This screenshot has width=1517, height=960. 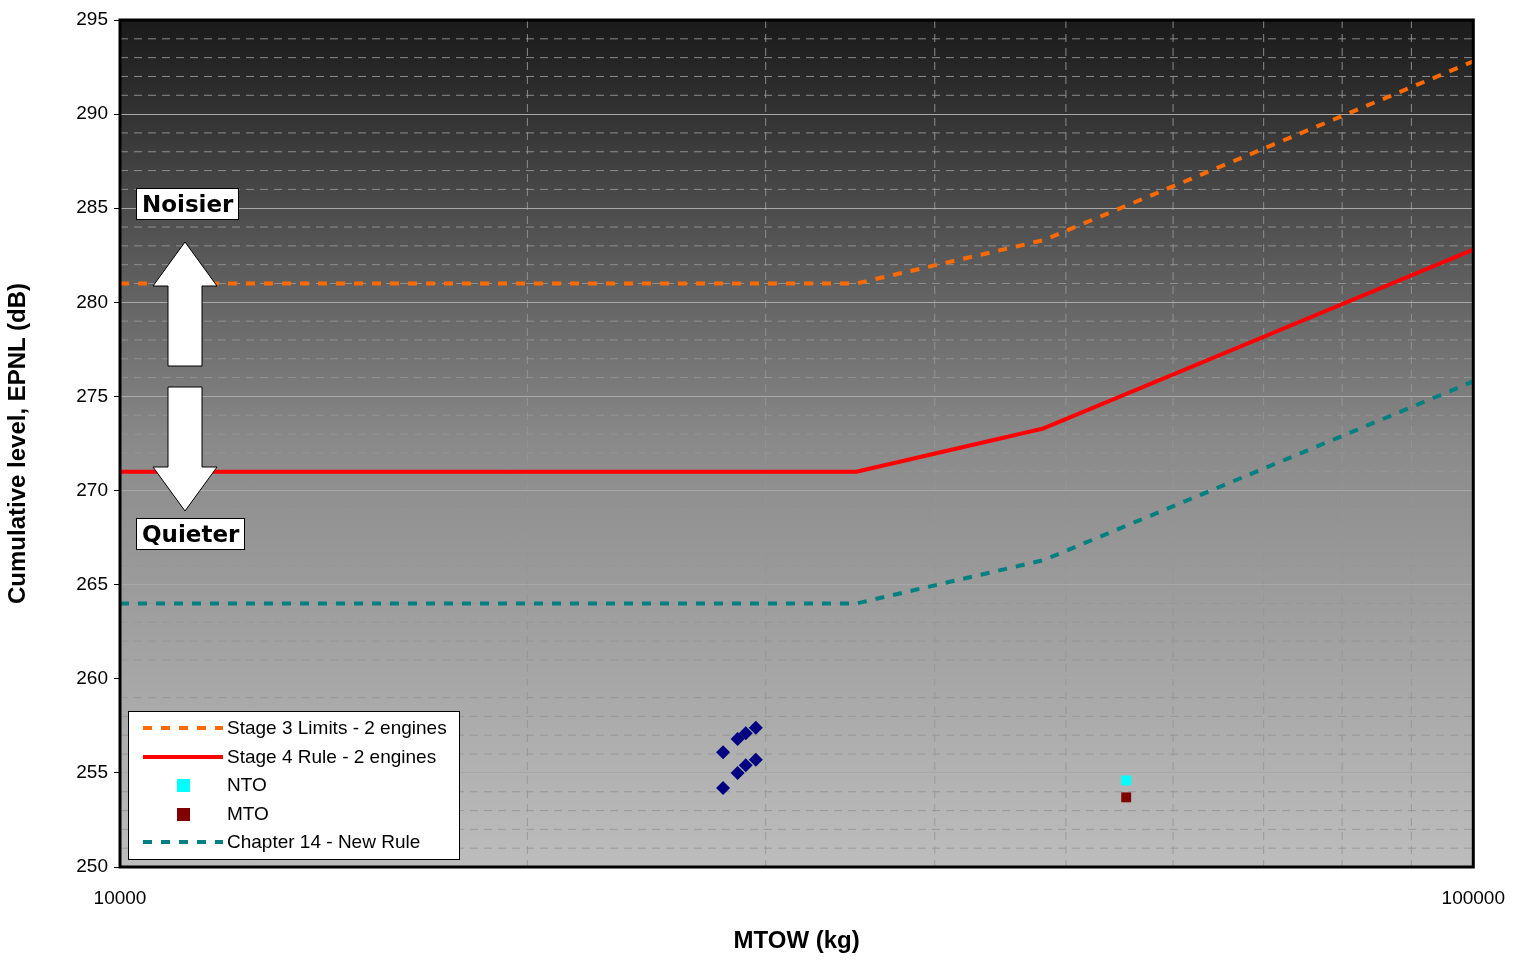 What do you see at coordinates (332, 756) in the screenshot?
I see `legend-label: Stage 4 Rule - 2 engines` at bounding box center [332, 756].